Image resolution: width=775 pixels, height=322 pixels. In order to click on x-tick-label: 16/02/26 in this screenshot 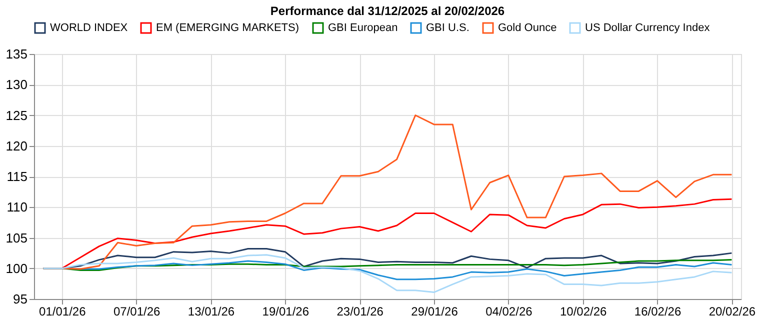, I will do `click(658, 311)`.